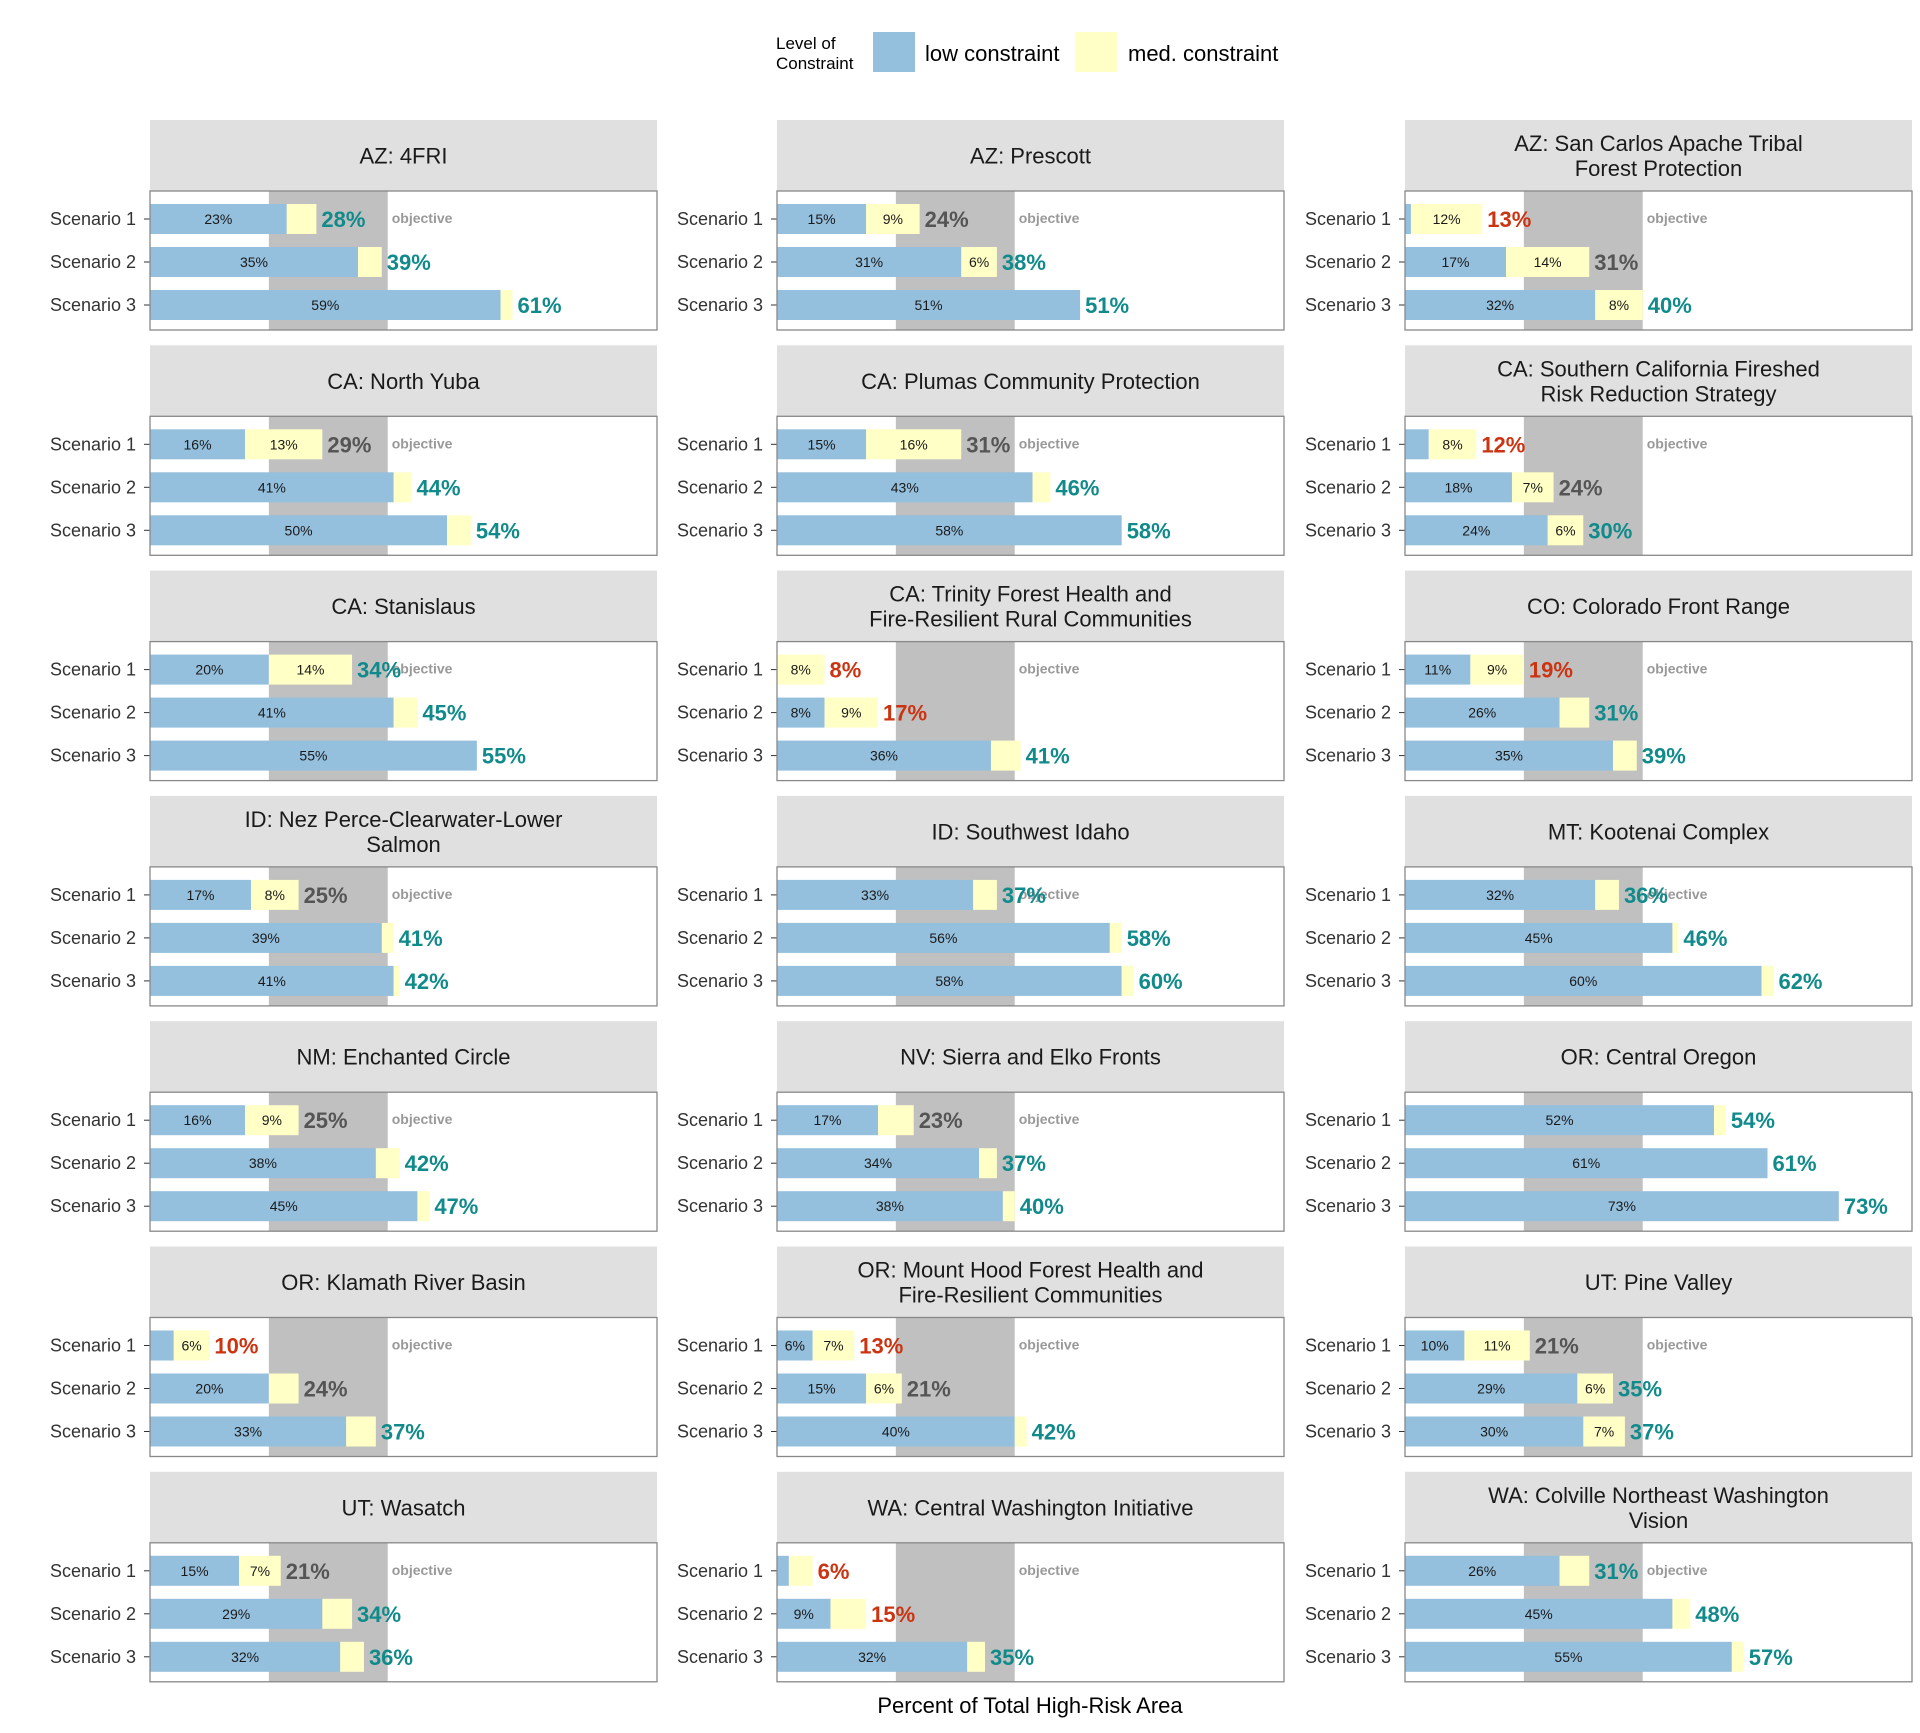 The image size is (1920, 1733). I want to click on bar-low-label: 32%, so click(1500, 305).